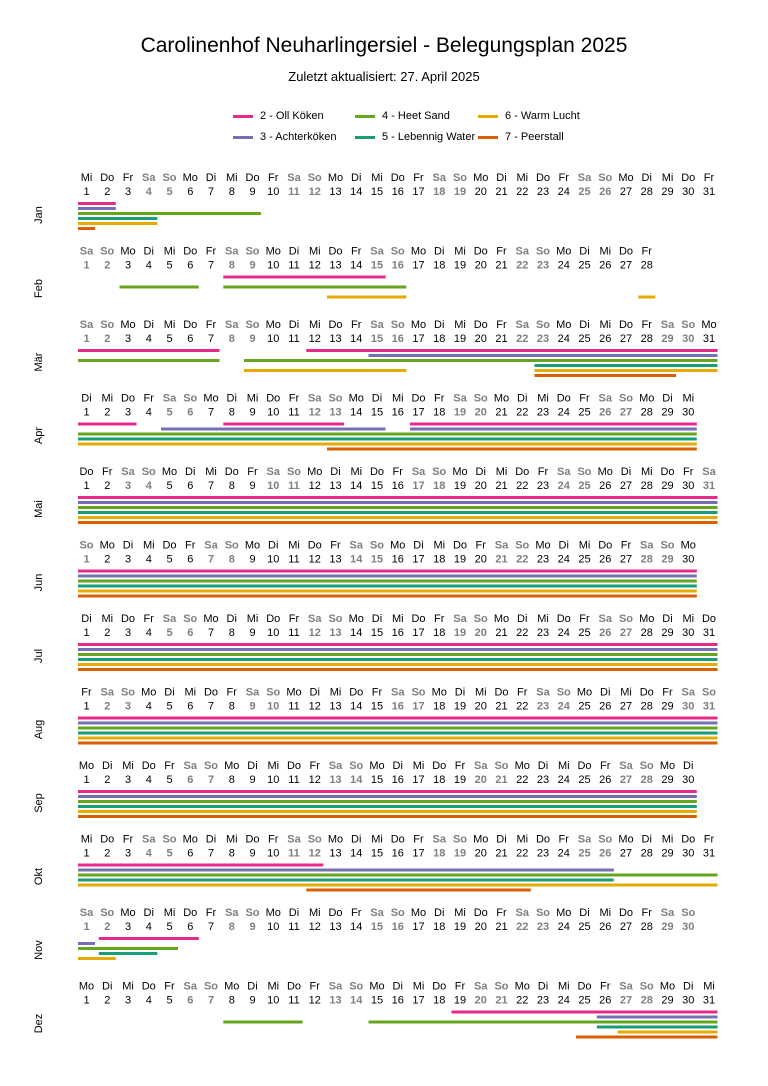  Describe the element at coordinates (626, 339) in the screenshot. I see `day-label: 27` at that location.